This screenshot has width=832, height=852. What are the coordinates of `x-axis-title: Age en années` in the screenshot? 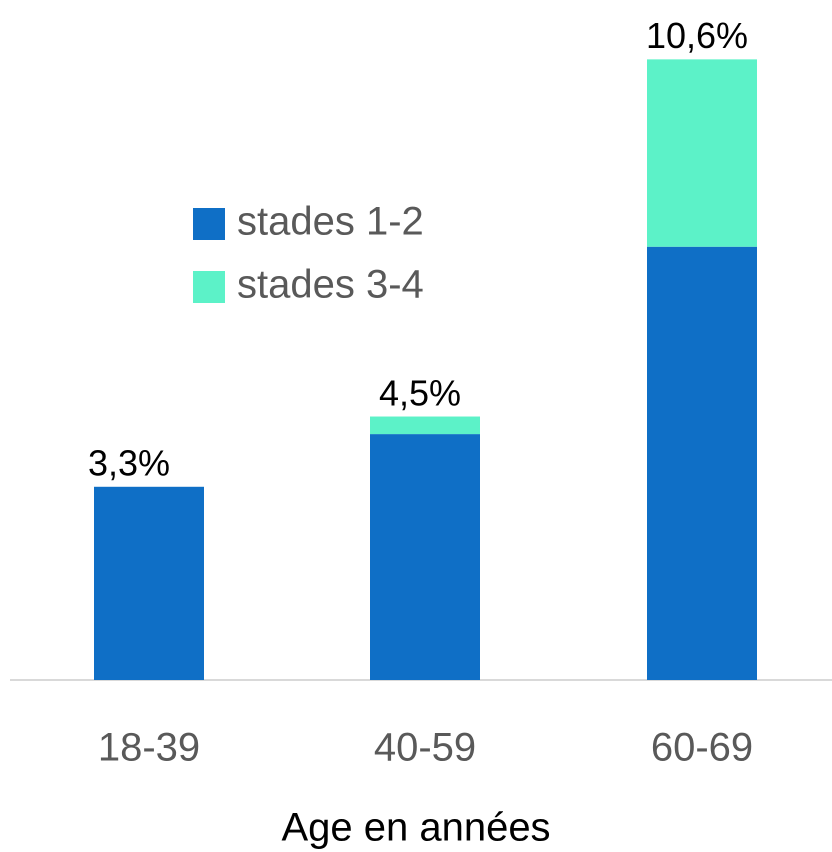 It's located at (415, 828).